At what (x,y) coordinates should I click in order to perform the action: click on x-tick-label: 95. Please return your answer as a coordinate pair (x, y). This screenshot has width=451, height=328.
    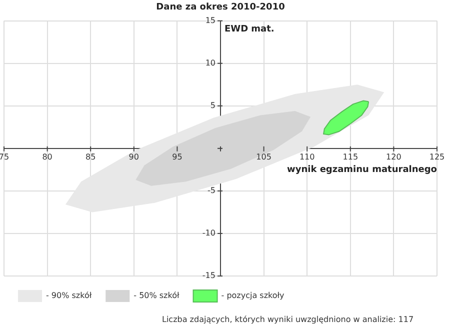
    Looking at the image, I should click on (177, 157).